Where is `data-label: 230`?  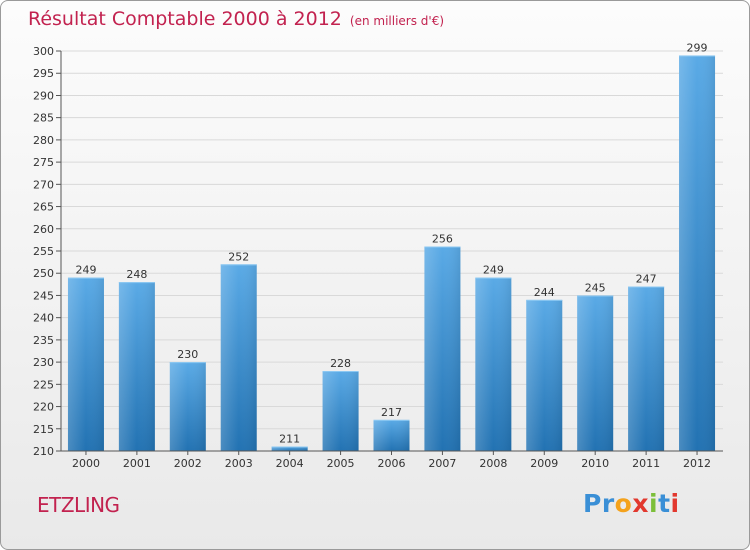 data-label: 230 is located at coordinates (187, 354).